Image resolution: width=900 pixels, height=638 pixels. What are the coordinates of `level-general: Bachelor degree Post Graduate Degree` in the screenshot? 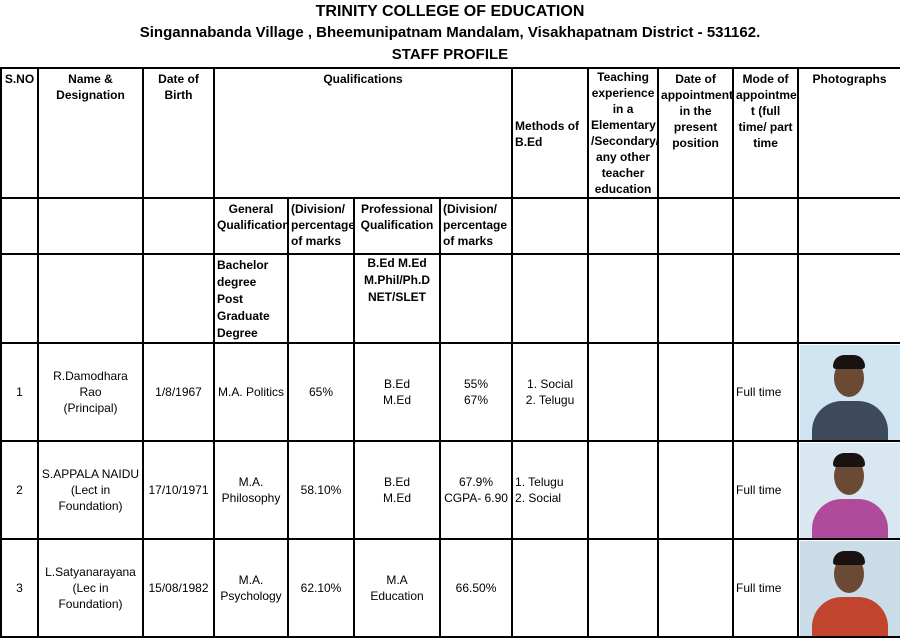 It's located at (251, 298).